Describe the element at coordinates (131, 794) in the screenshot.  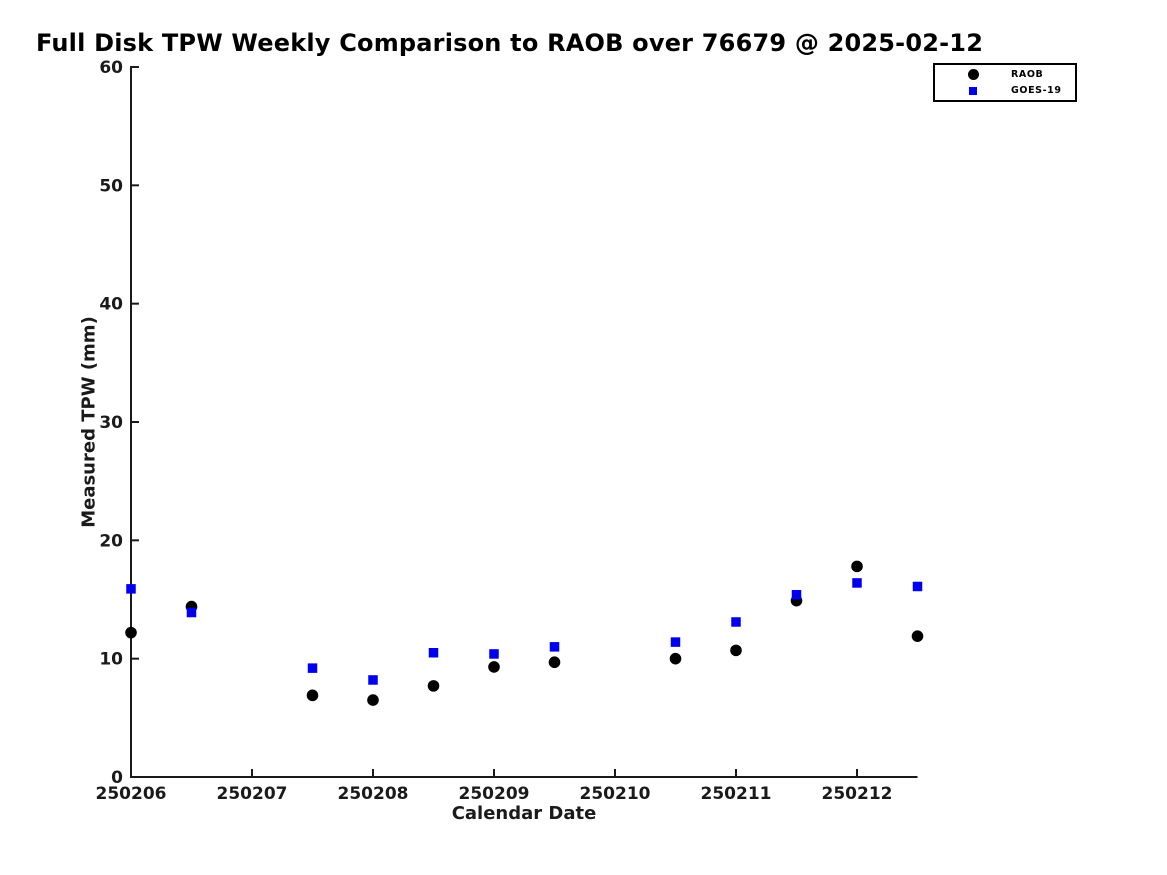
I see `x-tick-label: 250206` at that location.